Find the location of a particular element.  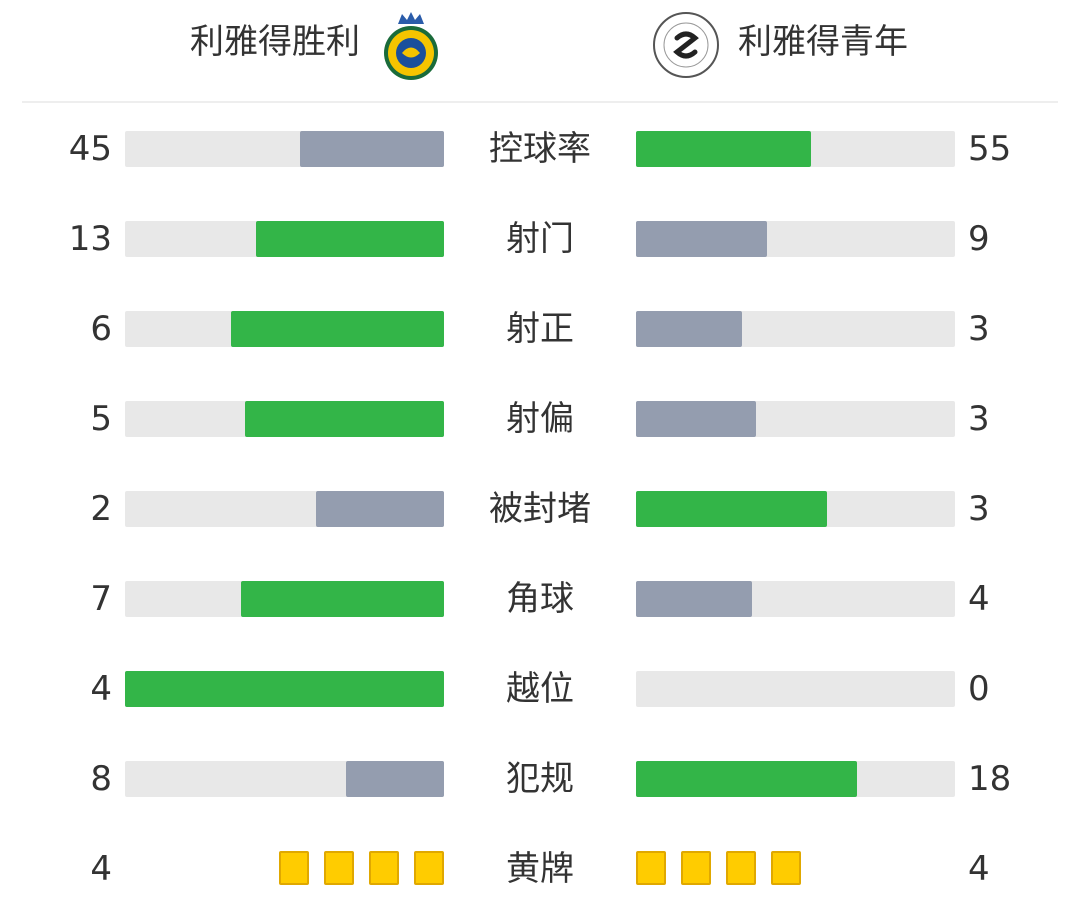

home-value: 8 is located at coordinates (101, 779).